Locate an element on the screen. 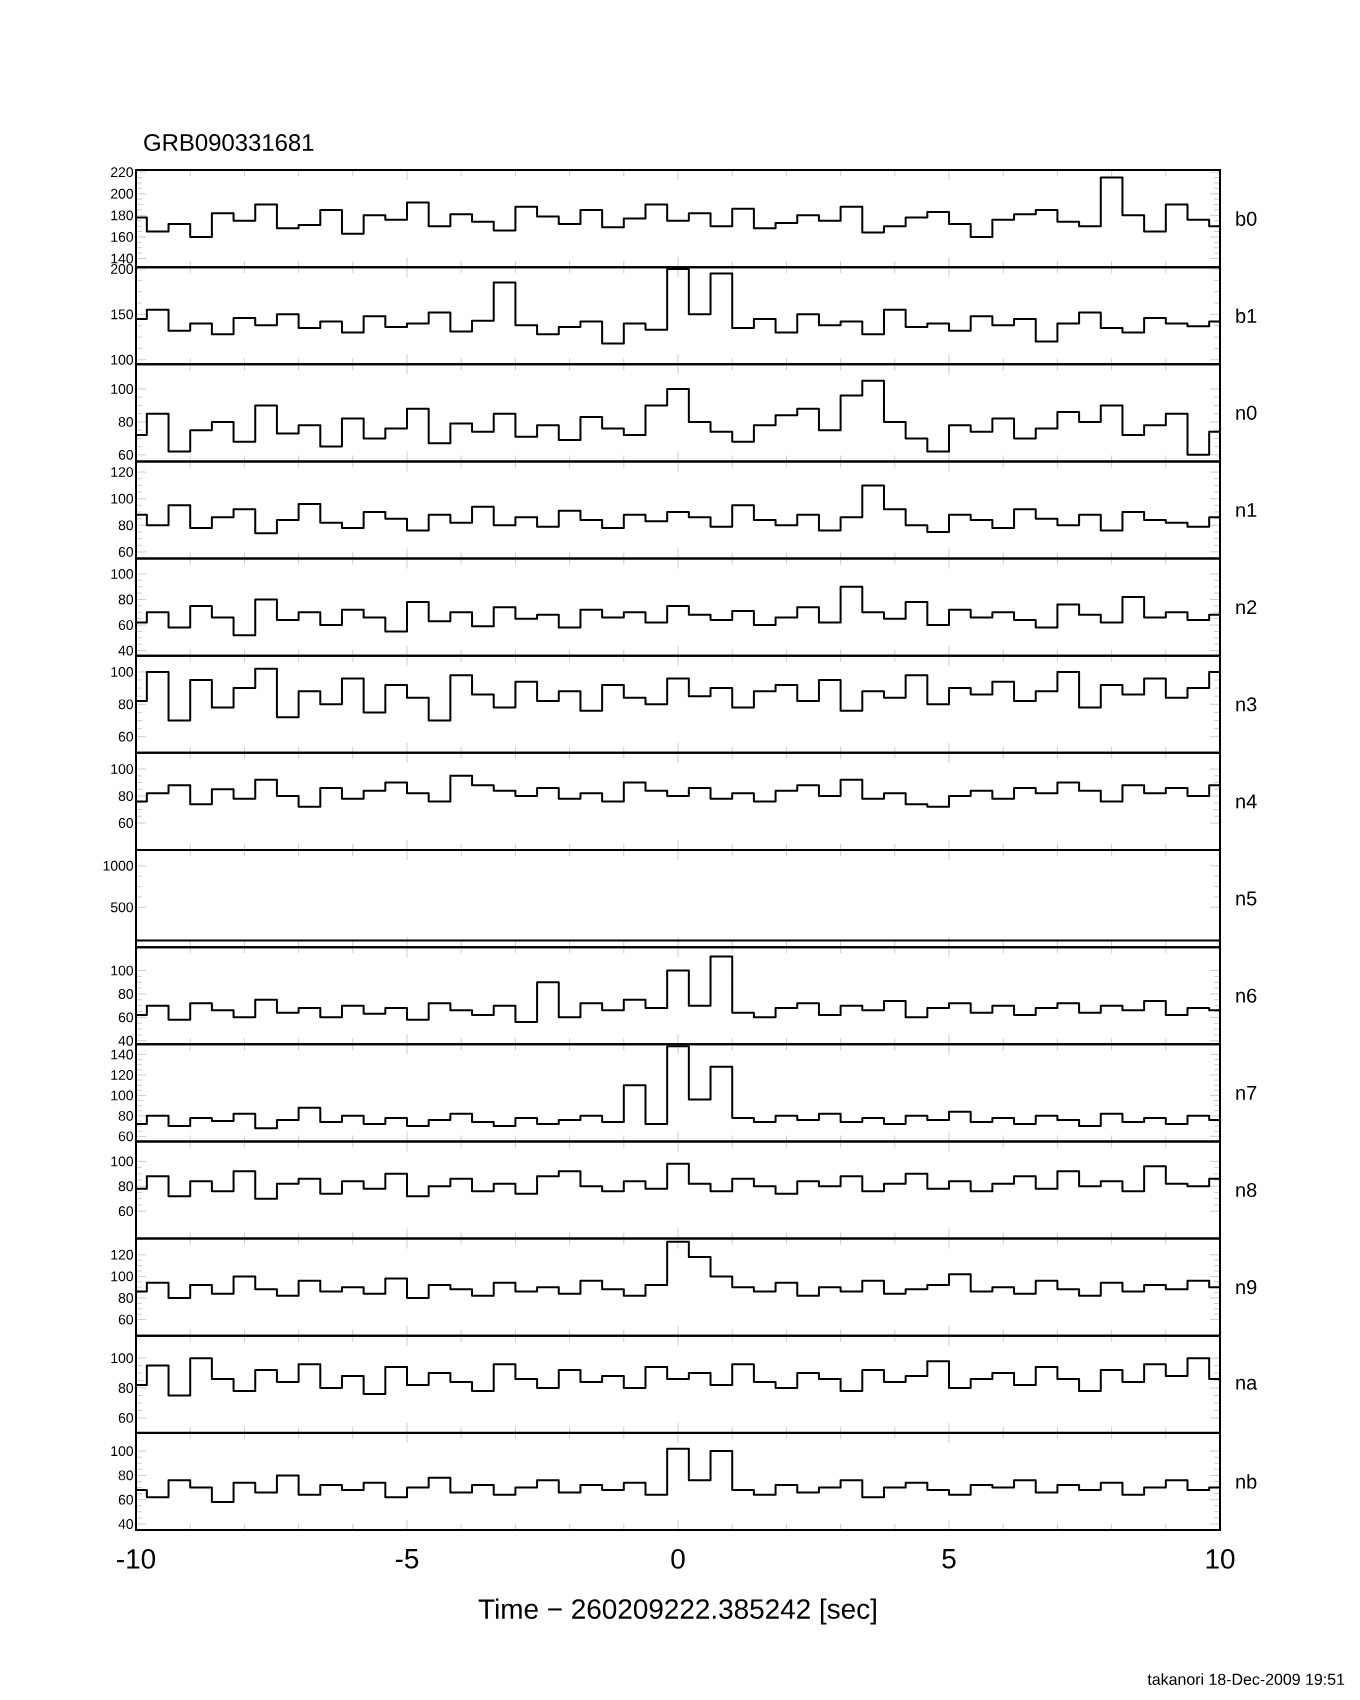 The image size is (1360, 1700). x-tick-label: -5 is located at coordinates (407, 1559).